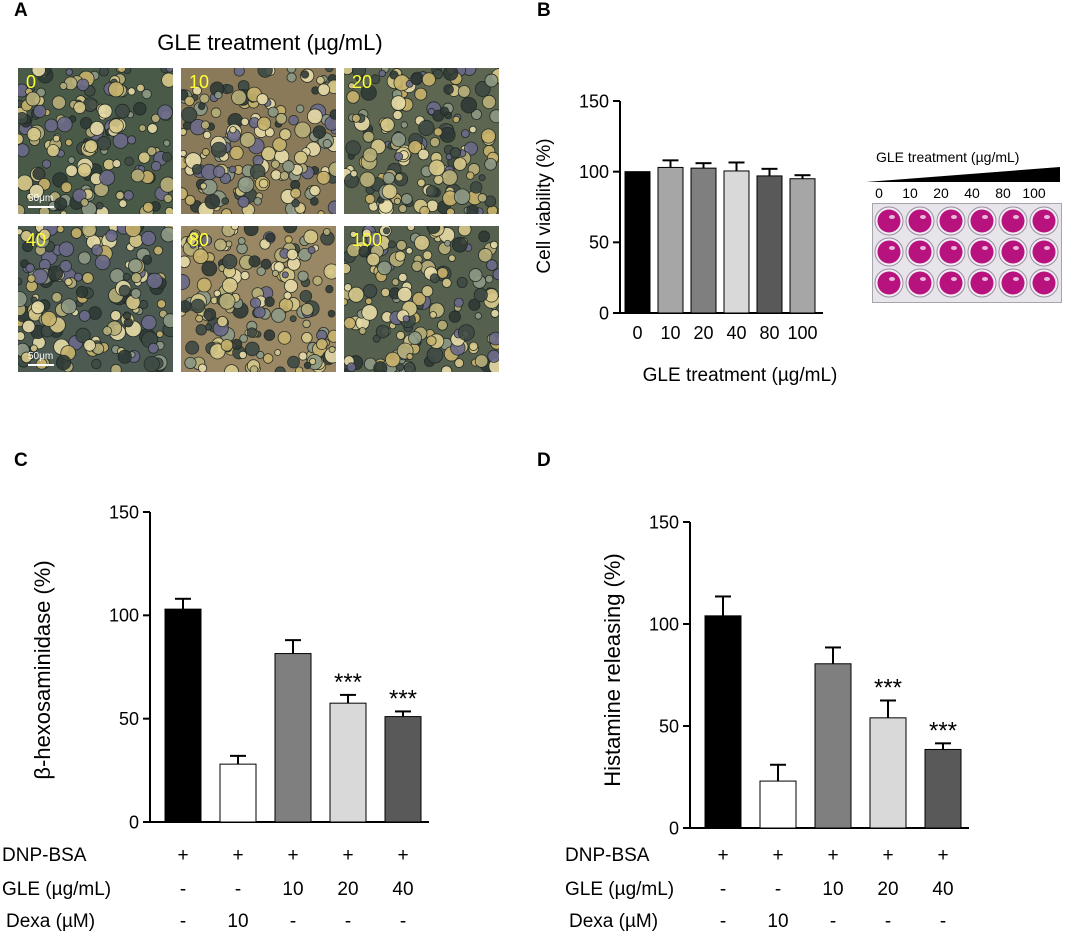  Describe the element at coordinates (736, 333) in the screenshot. I see `x-tick-label: 40` at that location.